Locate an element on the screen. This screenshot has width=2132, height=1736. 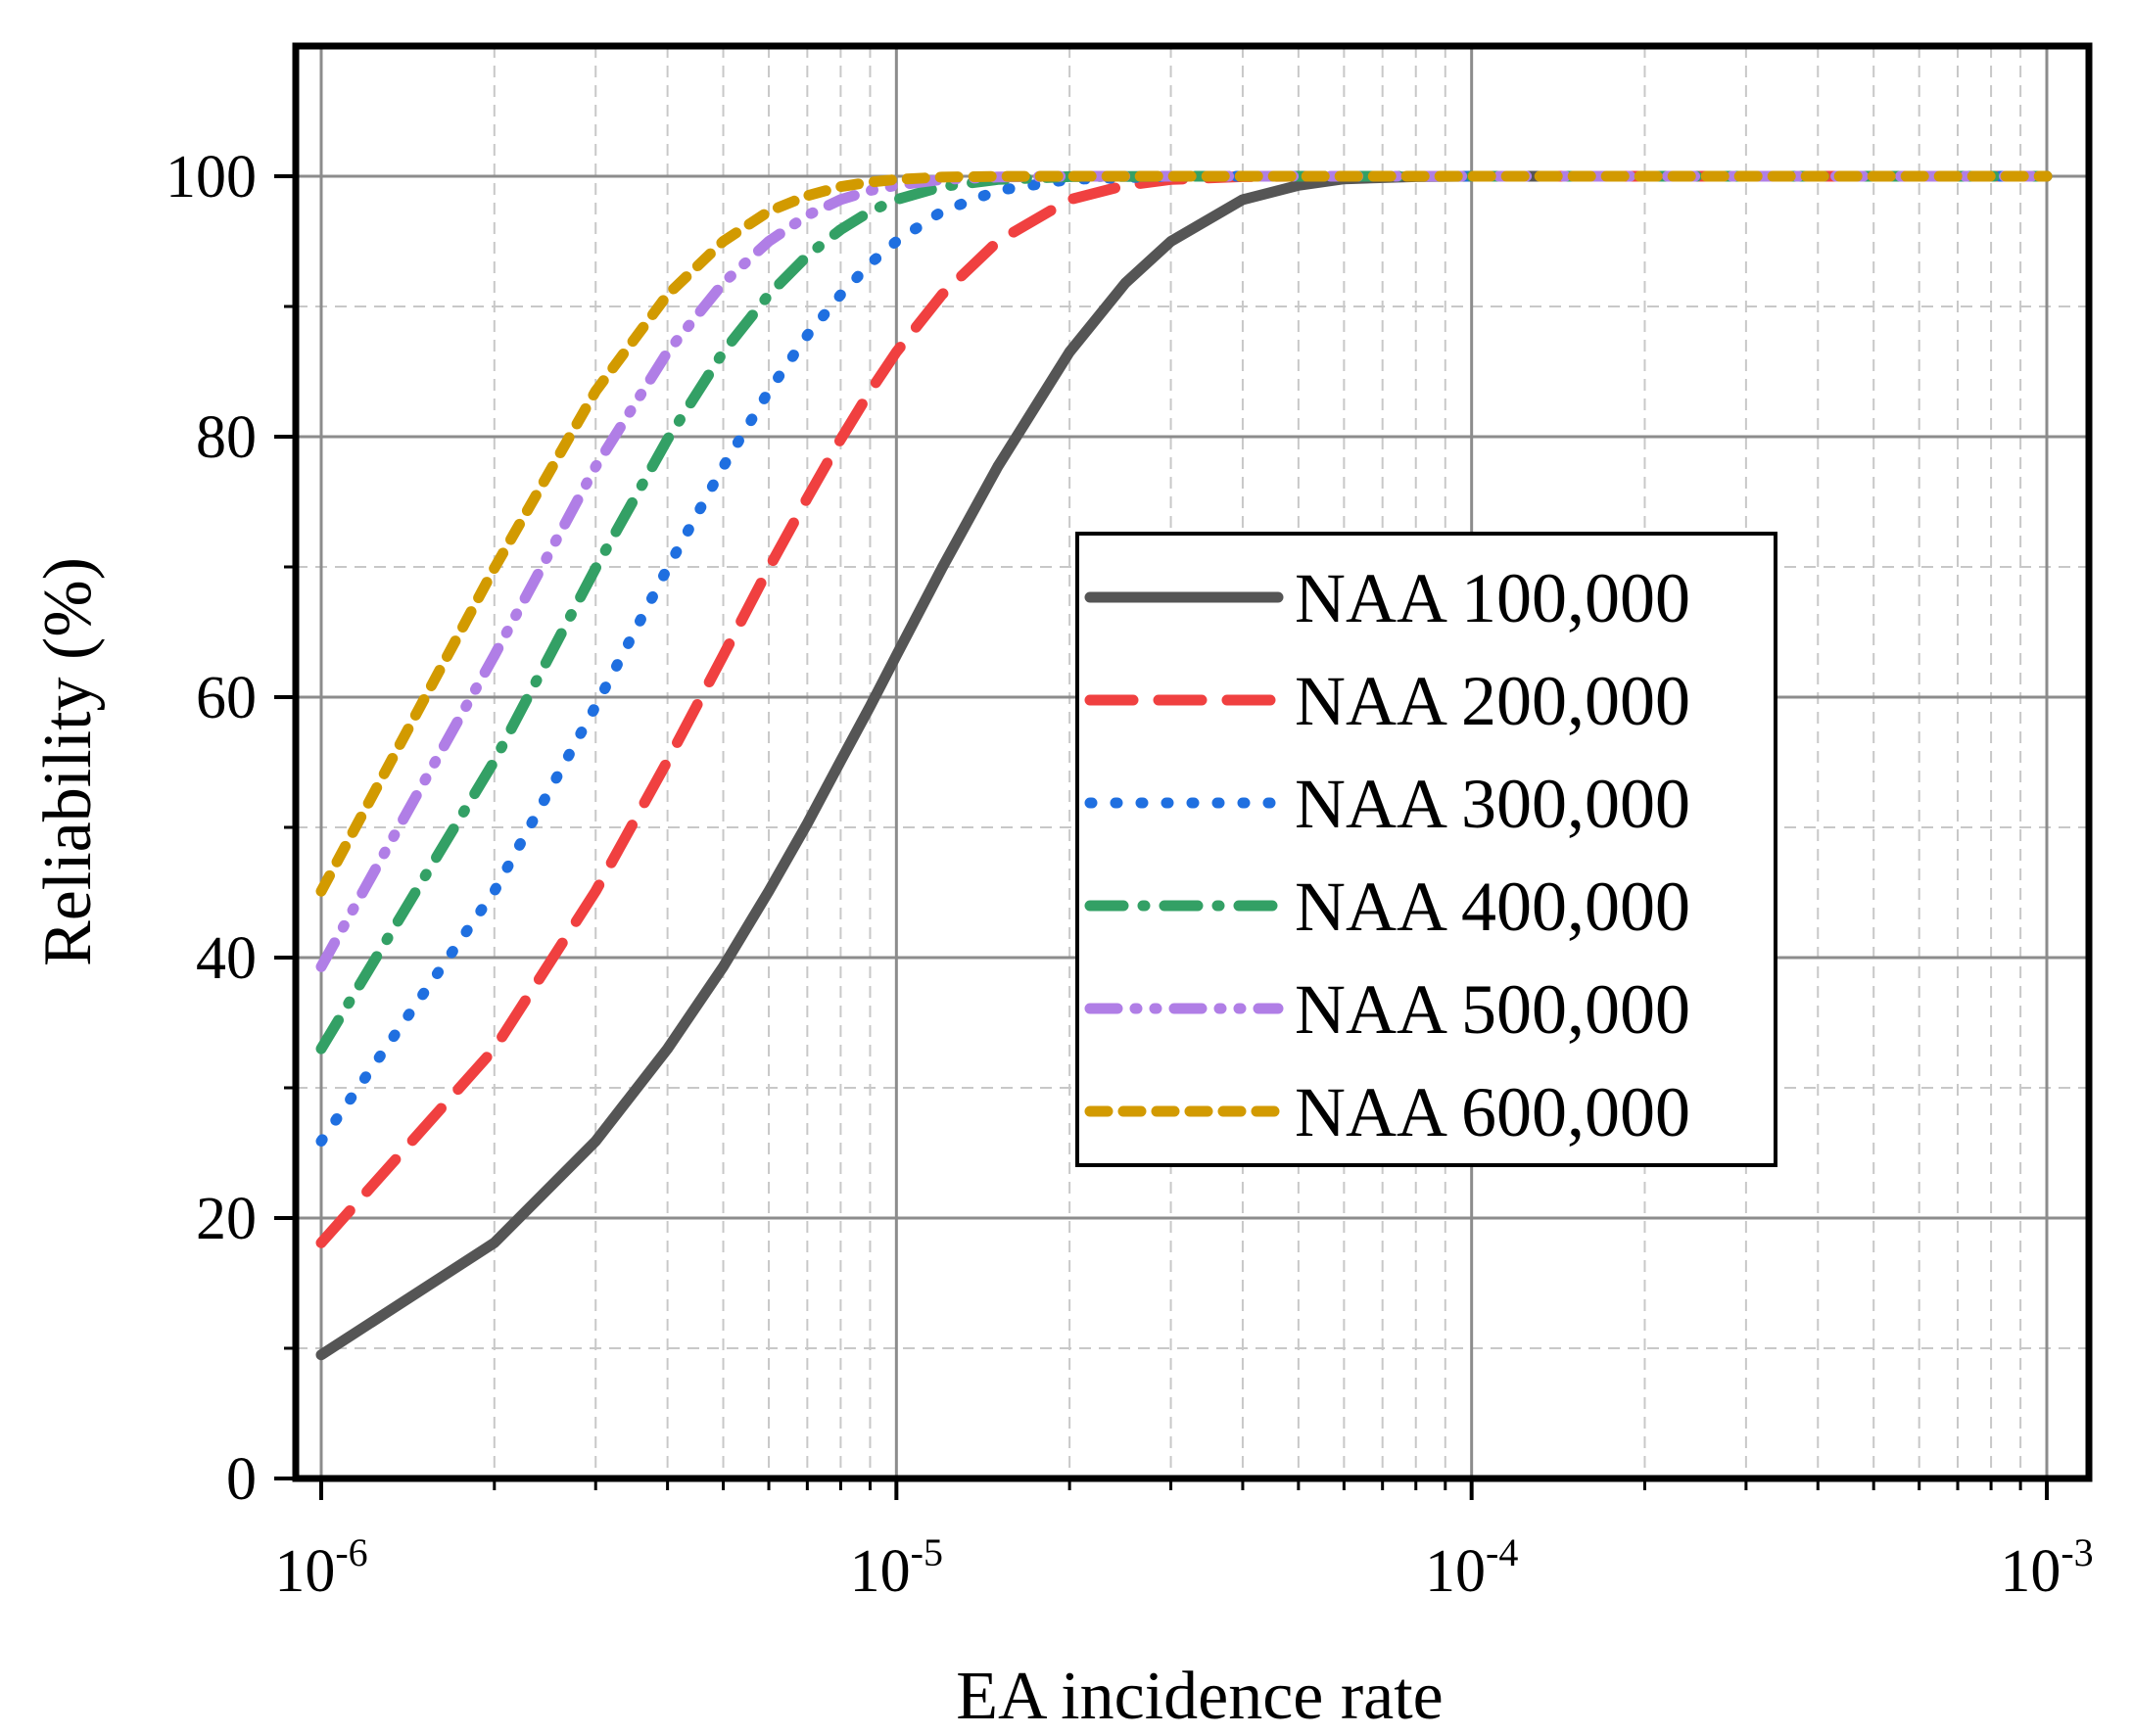
legend-label: NAA 100,000 is located at coordinates (1492, 598).